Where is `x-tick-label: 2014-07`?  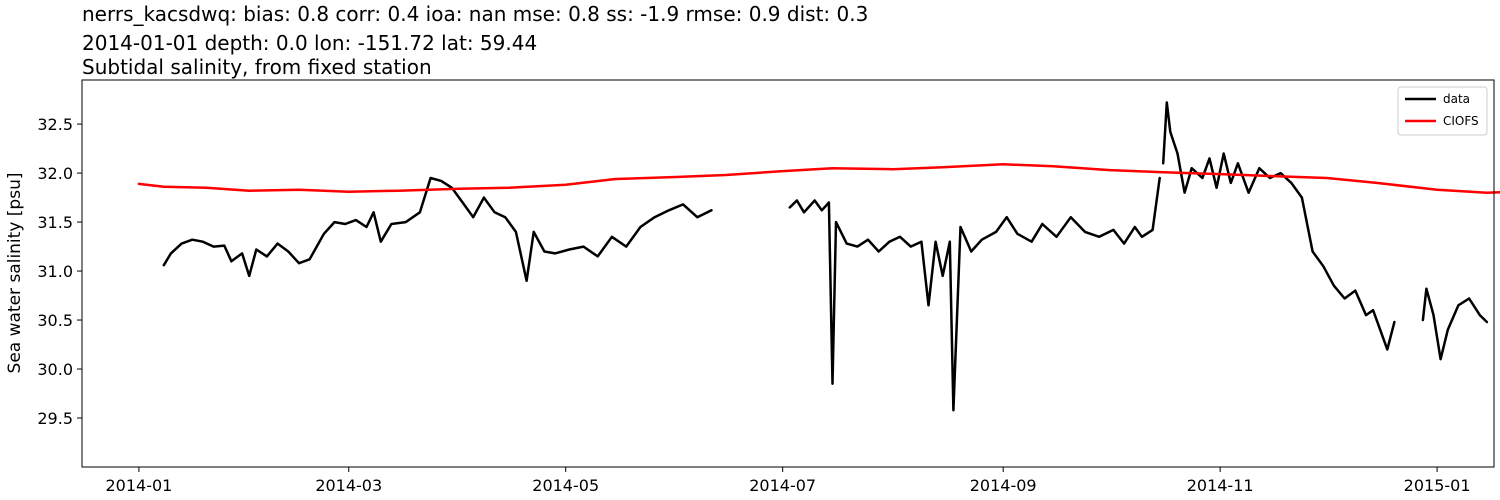
x-tick-label: 2014-07 is located at coordinates (782, 485).